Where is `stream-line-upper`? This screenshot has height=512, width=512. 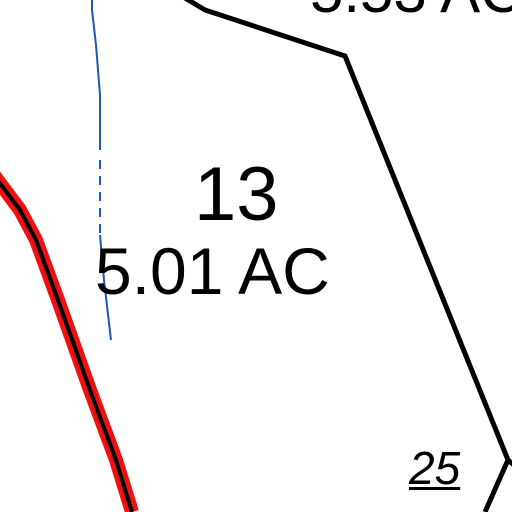
stream-line-upper is located at coordinates (96, 75).